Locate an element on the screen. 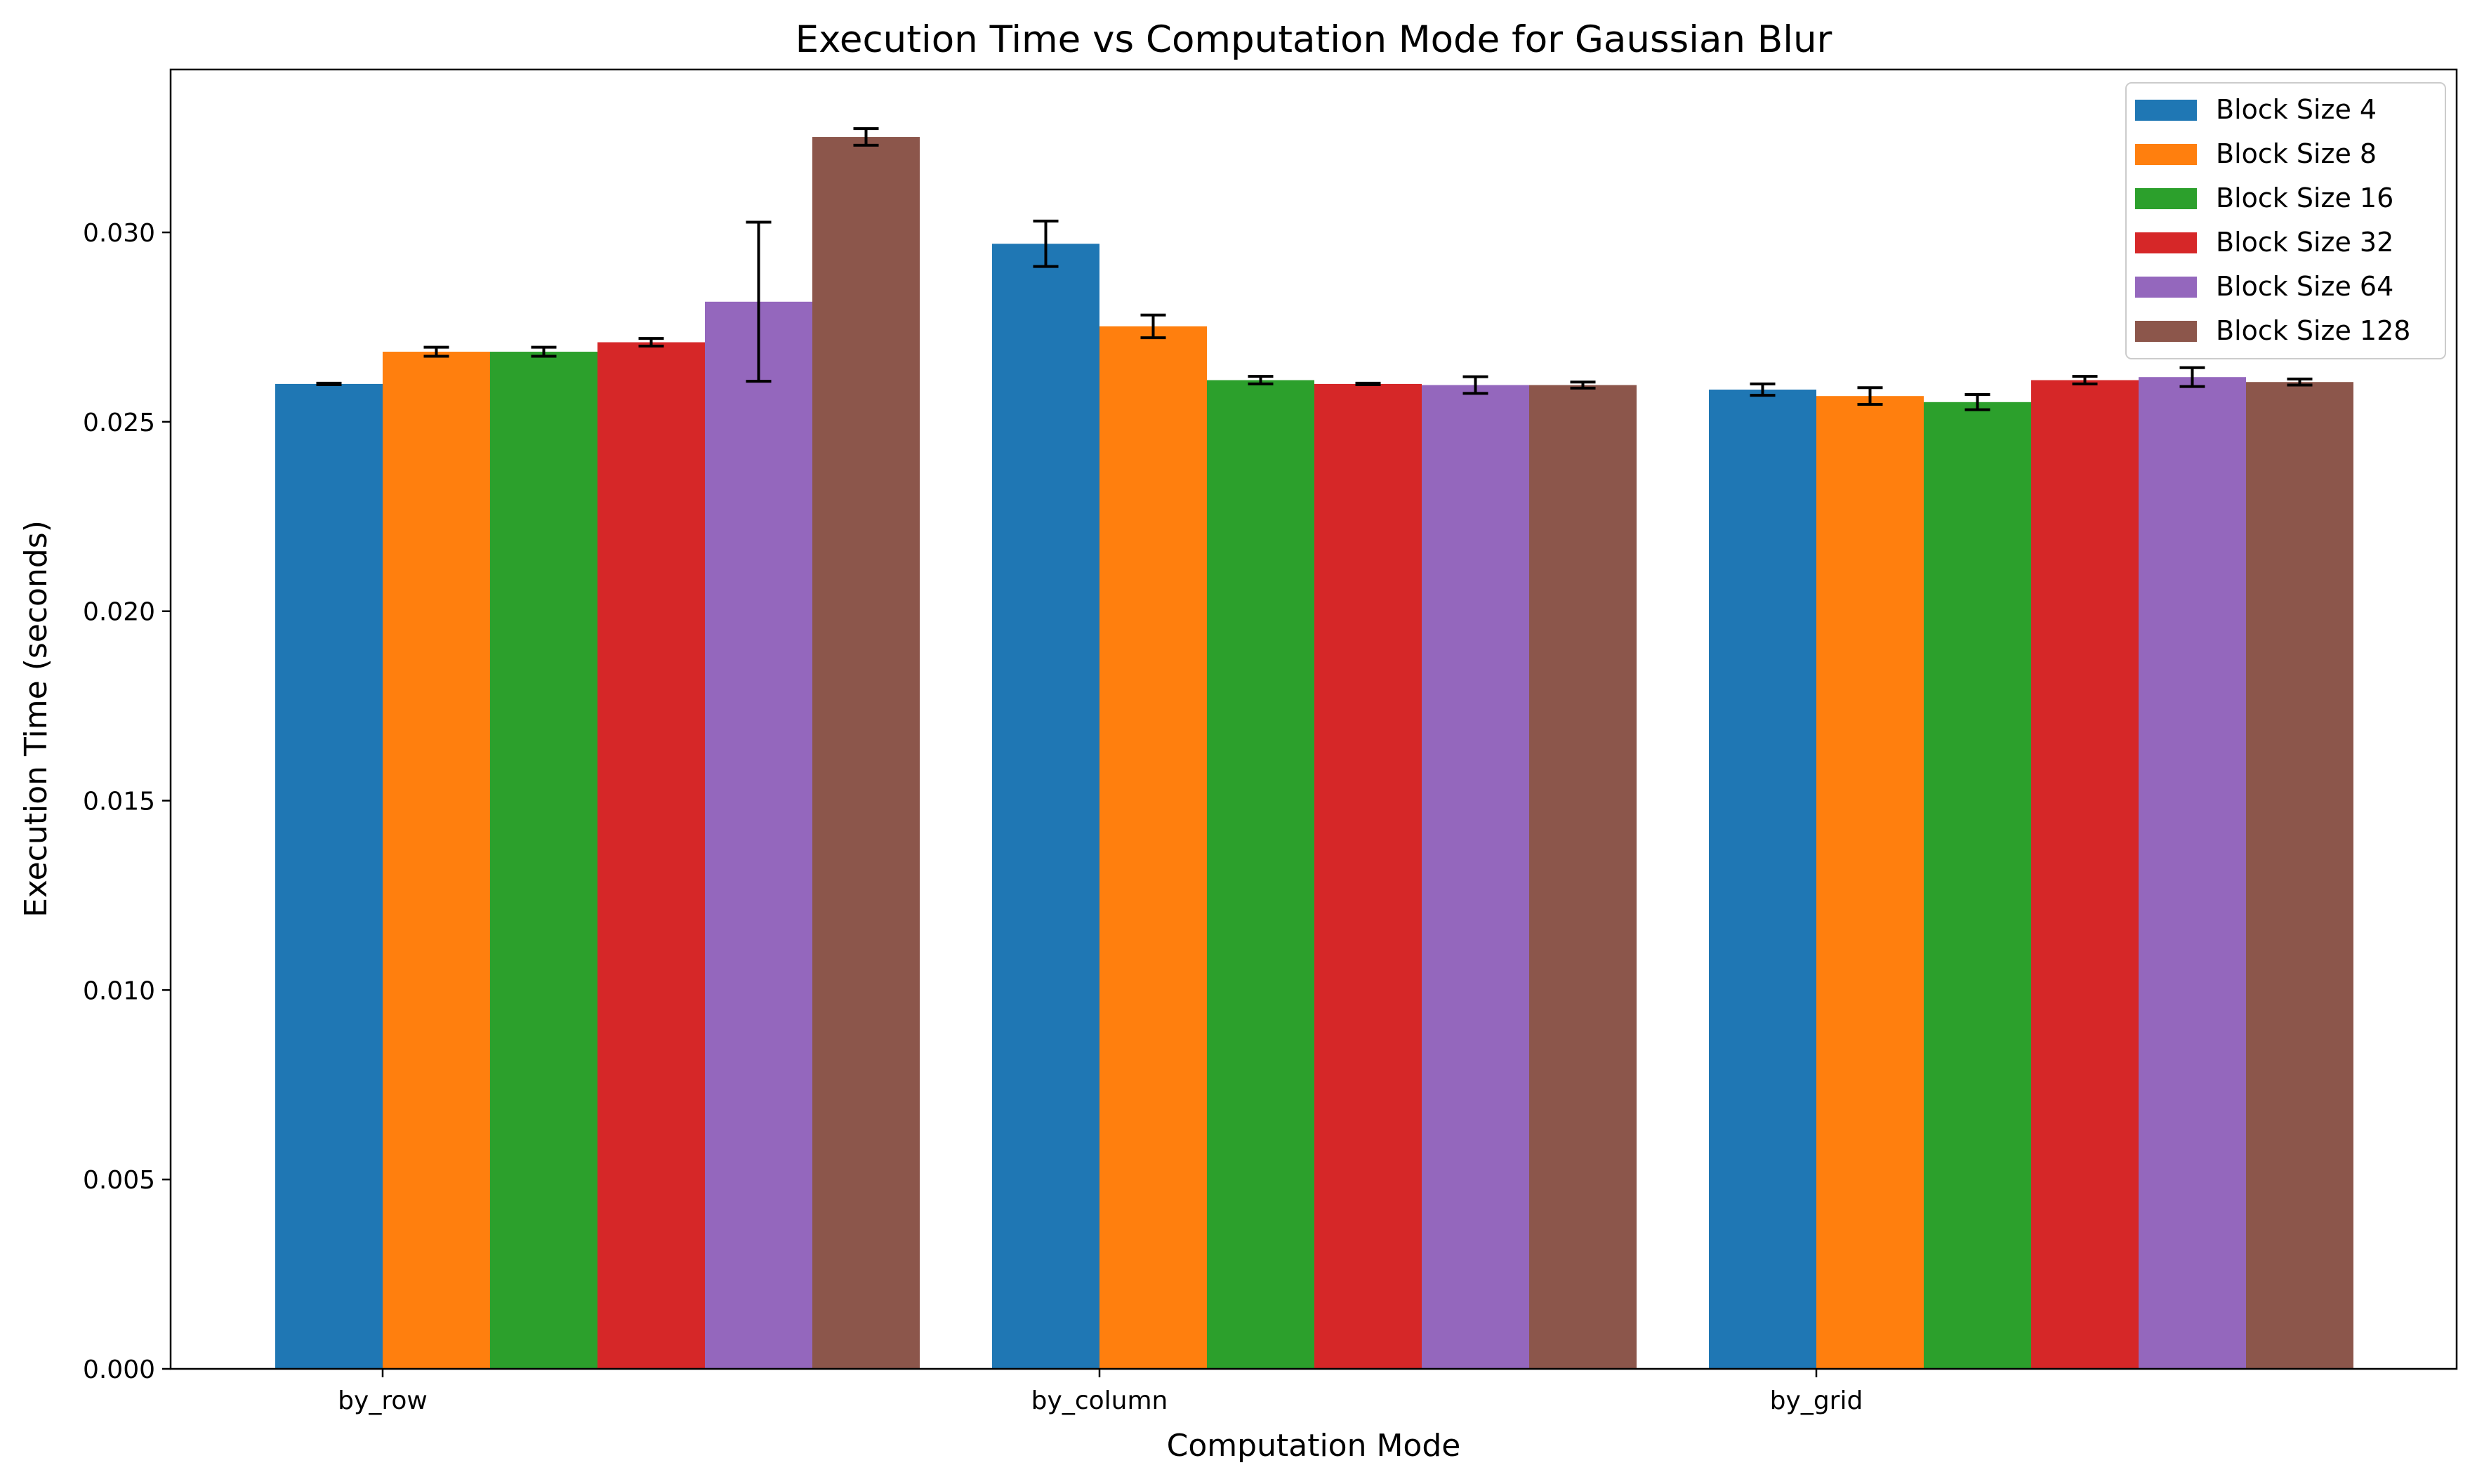 The image size is (2477, 1484). legend-label: Block Size 4 is located at coordinates (2296, 109).